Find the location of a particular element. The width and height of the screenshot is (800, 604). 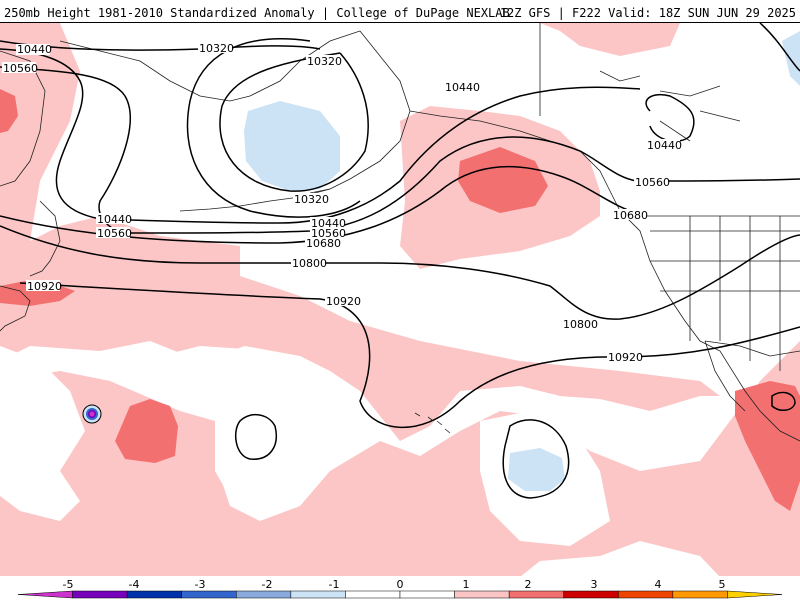

contour-10440-alaska-east is located at coordinates (779, 47).